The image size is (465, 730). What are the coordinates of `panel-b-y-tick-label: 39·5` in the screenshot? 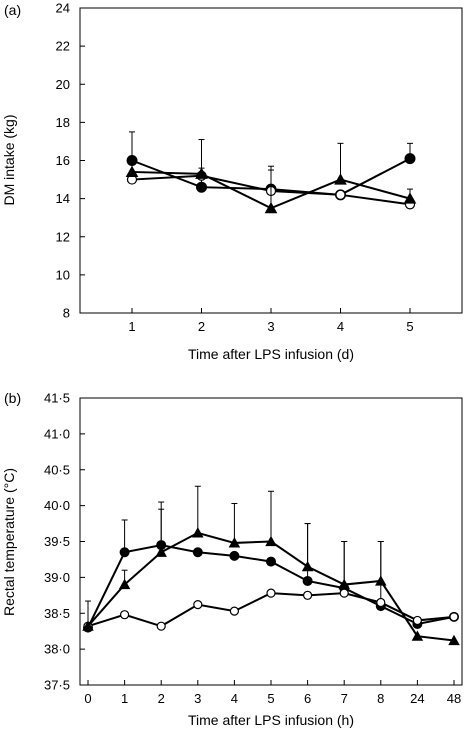 It's located at (57, 541).